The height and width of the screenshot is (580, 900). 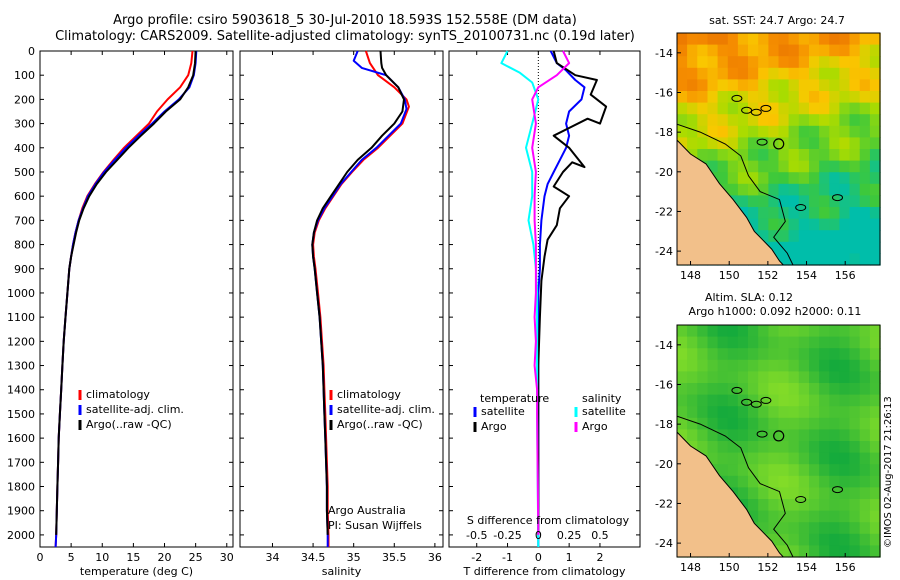 I want to click on map-sla-xtick-label: 156, so click(x=845, y=567).